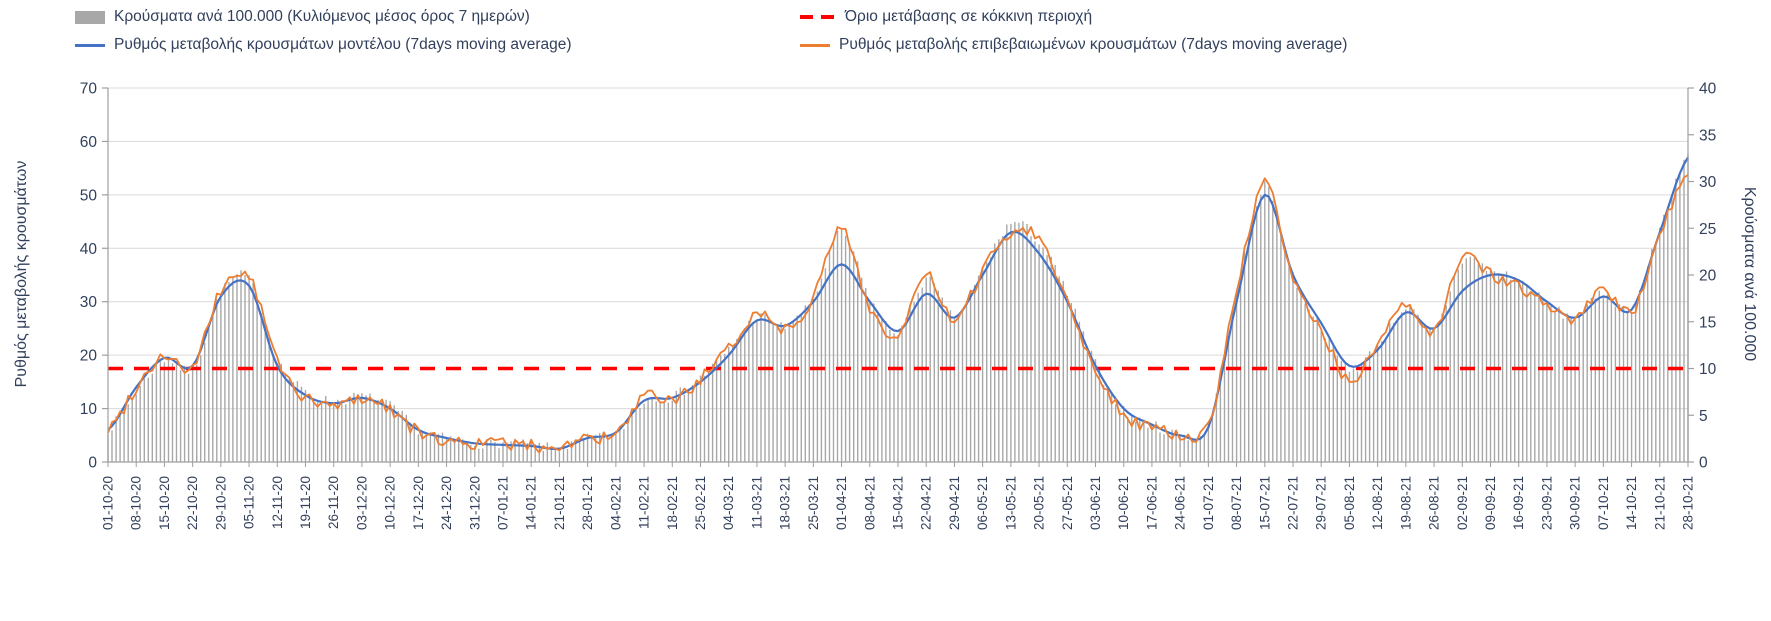 The width and height of the screenshot is (1771, 621). I want to click on left-axis-tick-label: 0, so click(92, 463).